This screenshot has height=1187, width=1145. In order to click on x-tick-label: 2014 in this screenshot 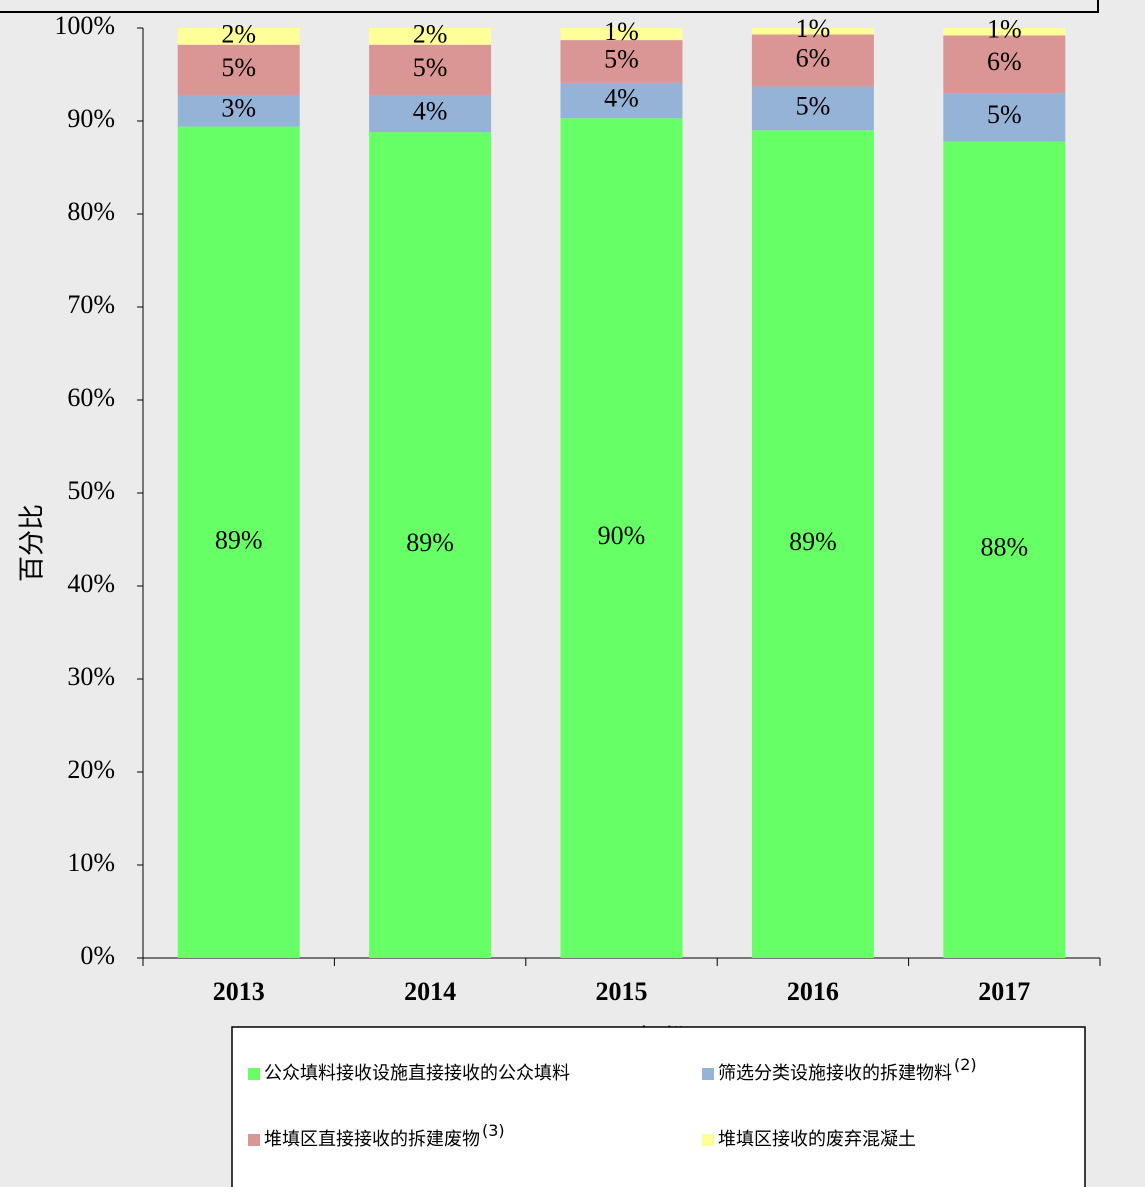, I will do `click(430, 991)`.